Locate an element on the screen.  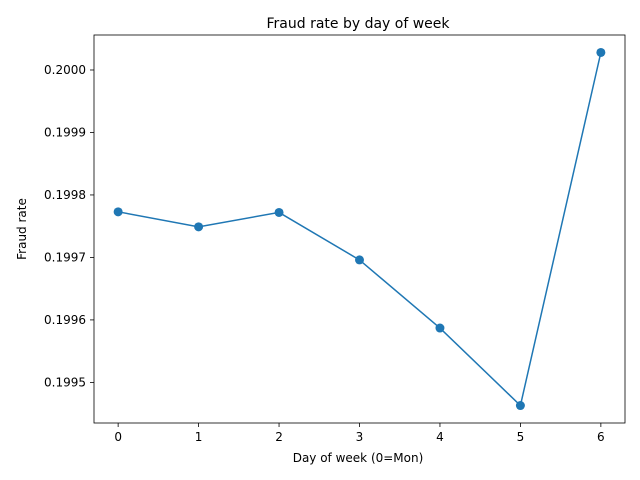
x-tick-label: 4 is located at coordinates (440, 437).